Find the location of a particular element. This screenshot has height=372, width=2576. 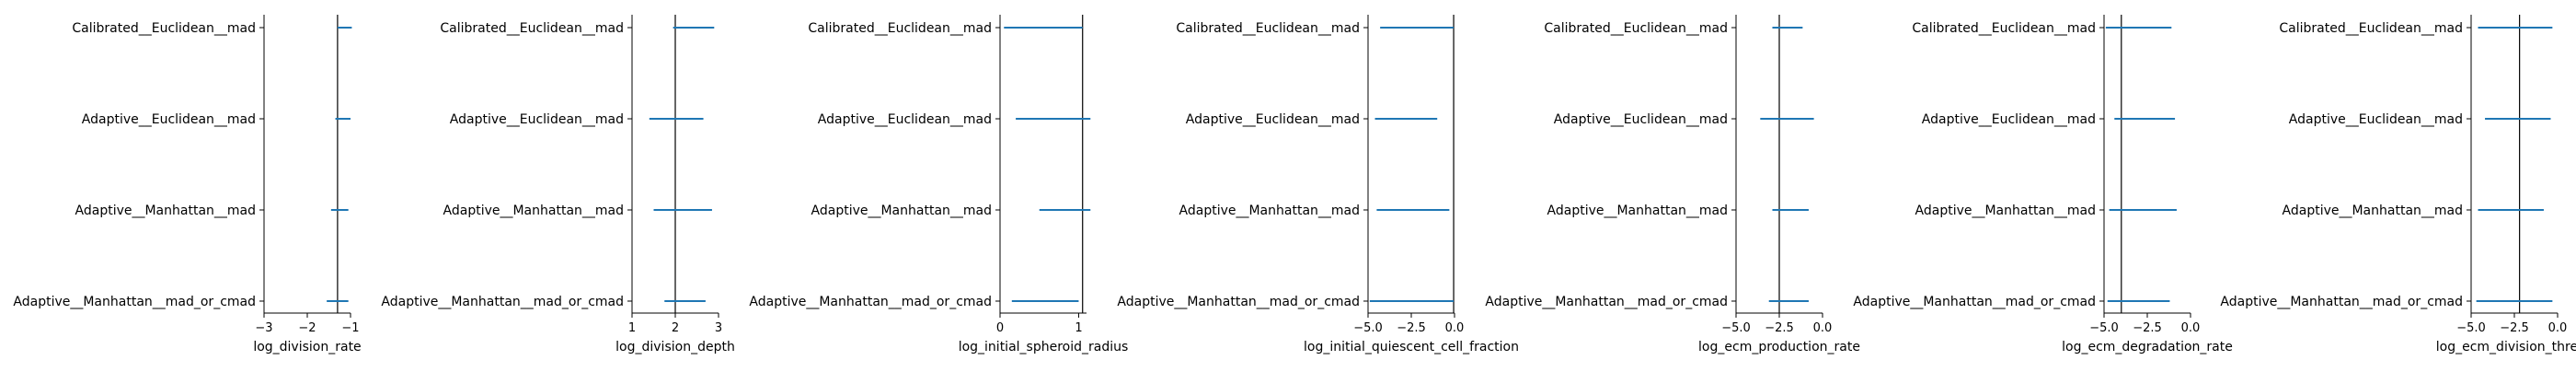

x-axis-label: log_ecm_production_rate is located at coordinates (1779, 347).